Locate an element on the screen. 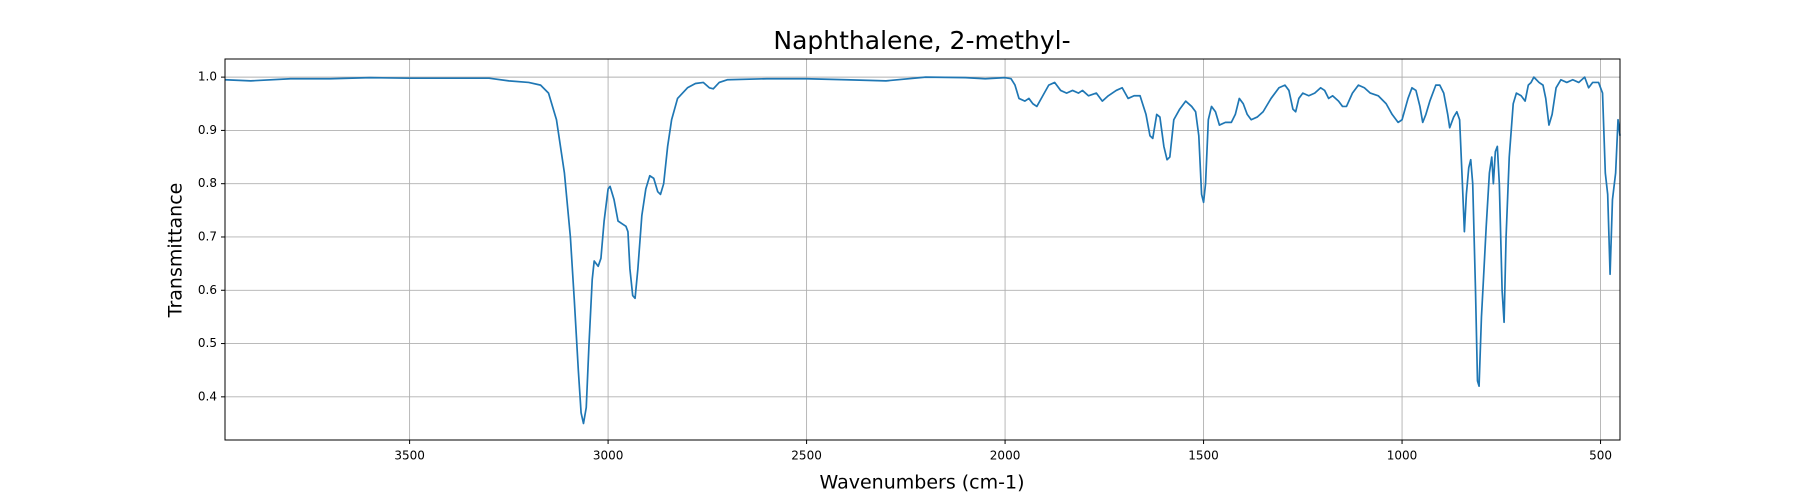 Image resolution: width=1800 pixels, height=500 pixels. y-tick-label: 0.4 is located at coordinates (207, 396).